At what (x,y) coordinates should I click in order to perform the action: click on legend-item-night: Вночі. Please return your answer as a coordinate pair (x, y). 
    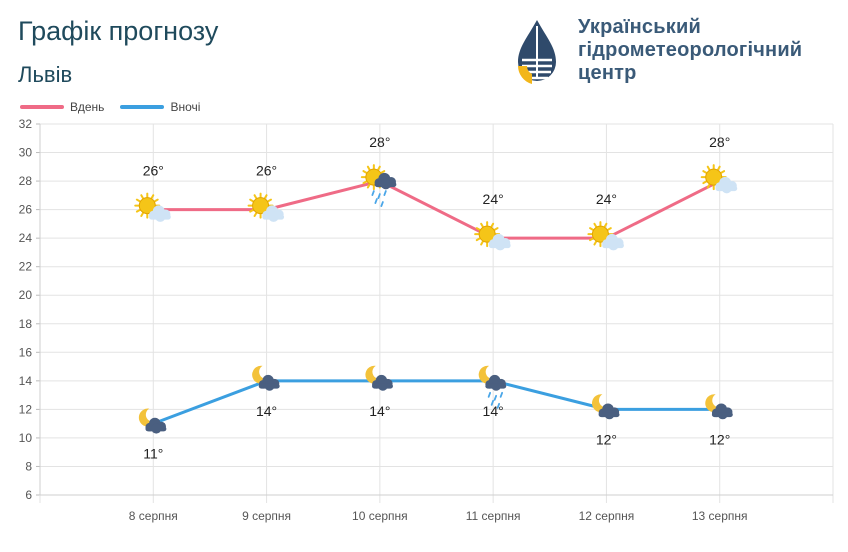
    Looking at the image, I should click on (160, 107).